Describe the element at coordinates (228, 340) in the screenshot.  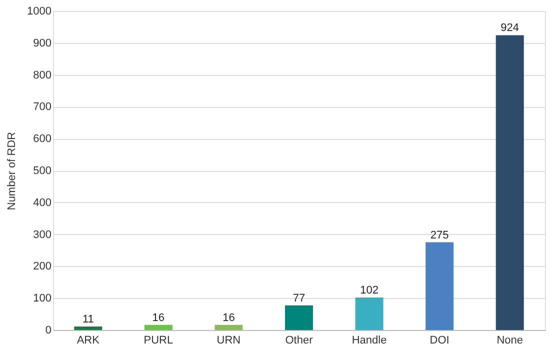
I see `x-tick-label: URN` at that location.